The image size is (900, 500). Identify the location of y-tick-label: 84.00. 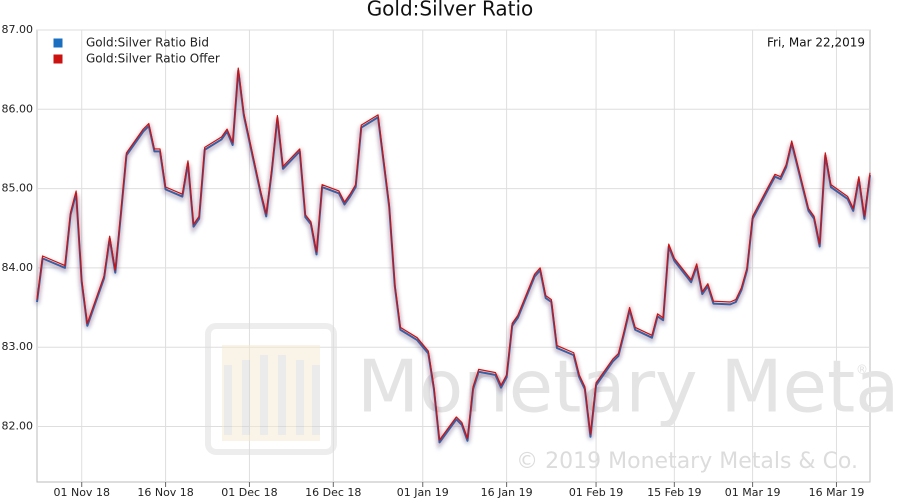
(18, 267).